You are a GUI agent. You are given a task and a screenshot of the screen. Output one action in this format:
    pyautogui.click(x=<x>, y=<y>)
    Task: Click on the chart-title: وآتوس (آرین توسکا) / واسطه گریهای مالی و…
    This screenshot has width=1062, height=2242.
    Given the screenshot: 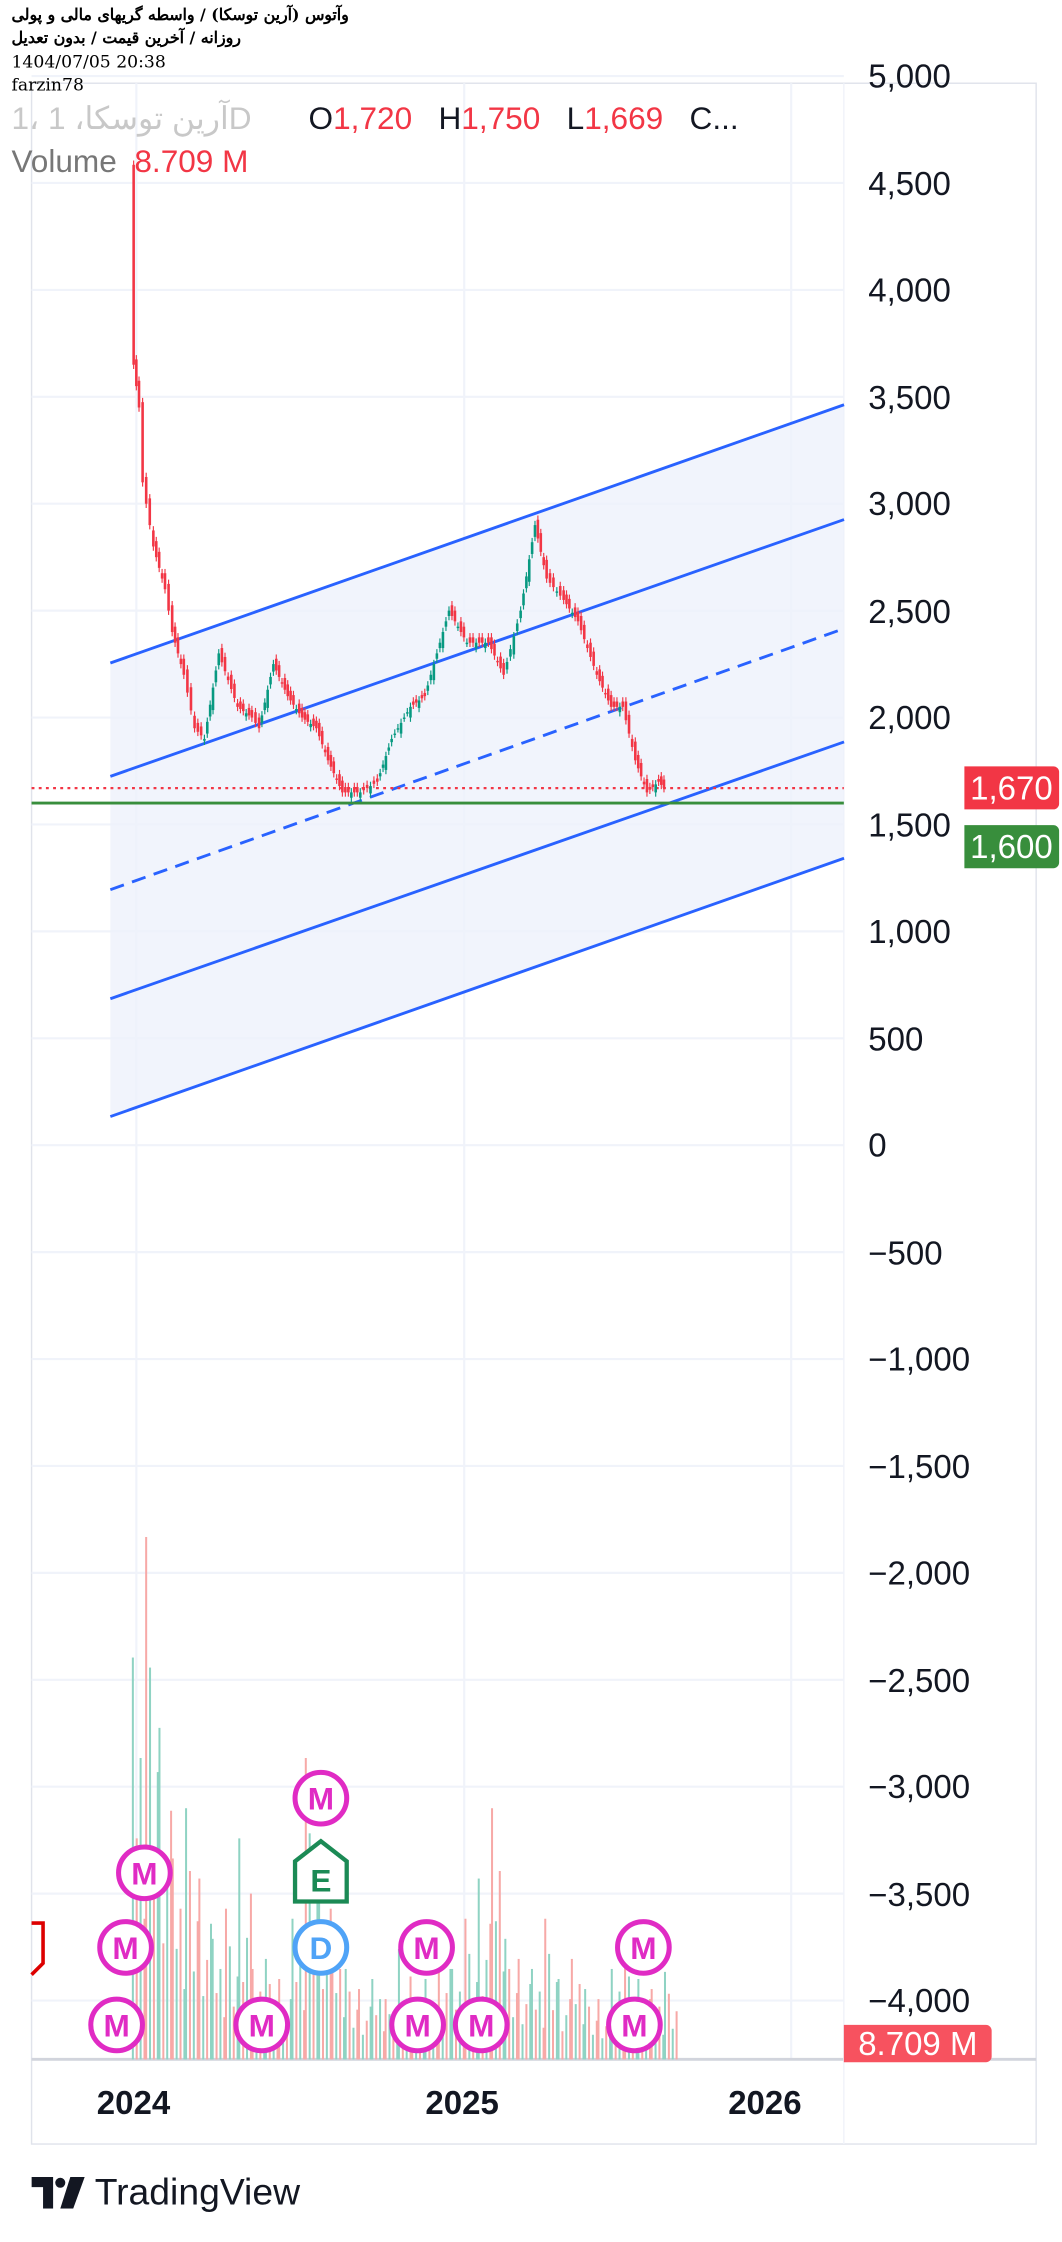 What is the action you would take?
    pyautogui.click(x=180, y=15)
    